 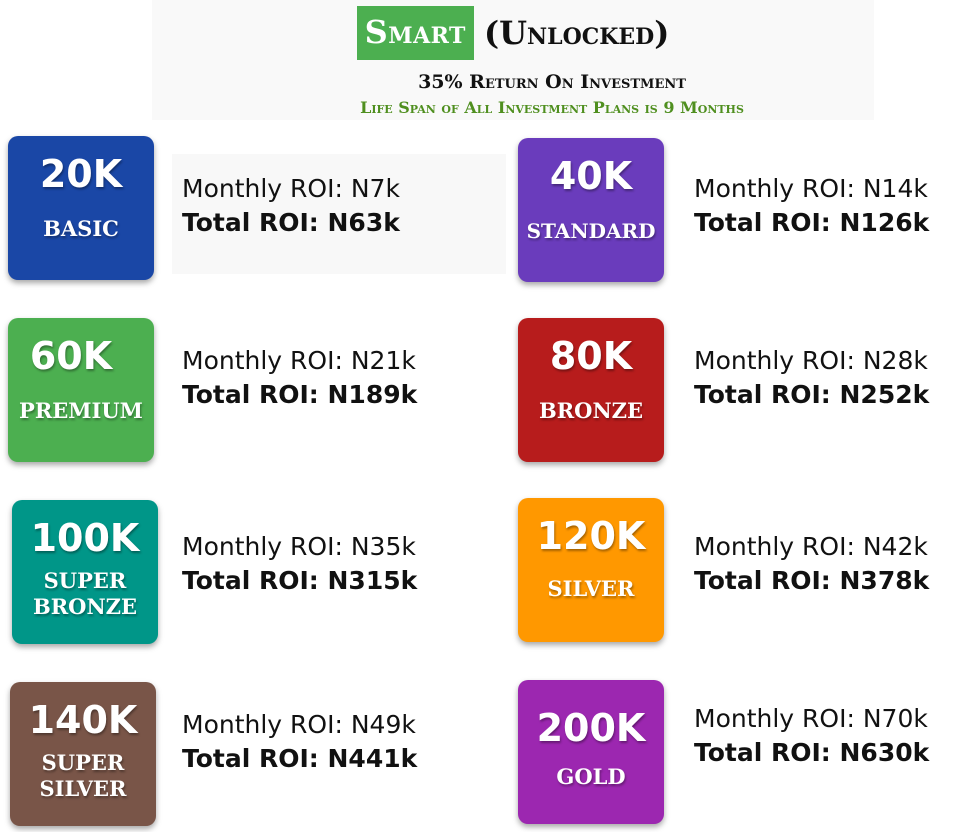 What do you see at coordinates (81, 174) in the screenshot?
I see `plan-amount: 20K` at bounding box center [81, 174].